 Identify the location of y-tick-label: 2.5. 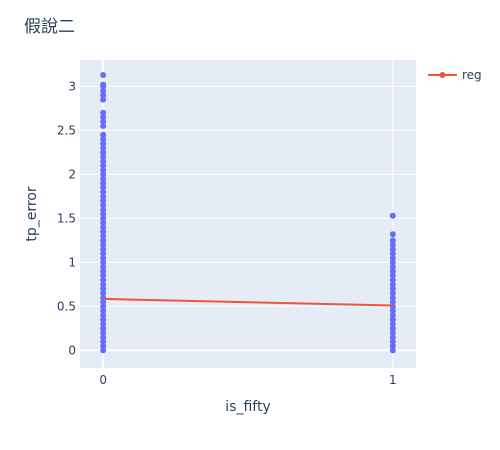
(66, 130).